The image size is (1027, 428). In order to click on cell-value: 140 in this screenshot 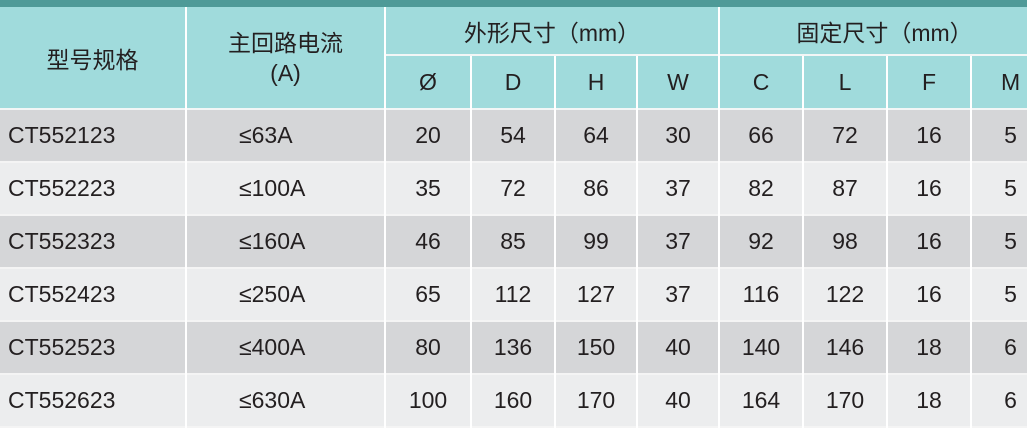, I will do `click(761, 348)`.